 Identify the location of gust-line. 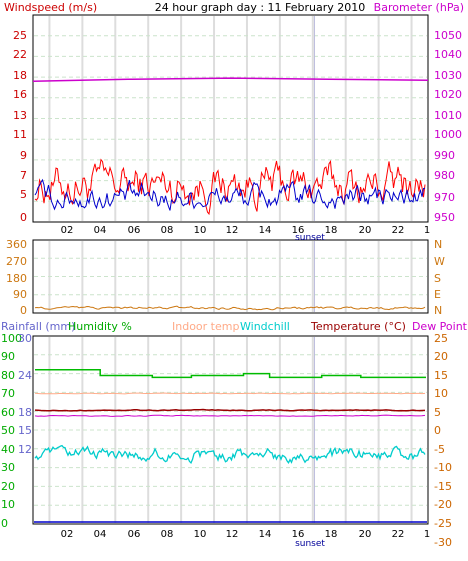
(230, 194).